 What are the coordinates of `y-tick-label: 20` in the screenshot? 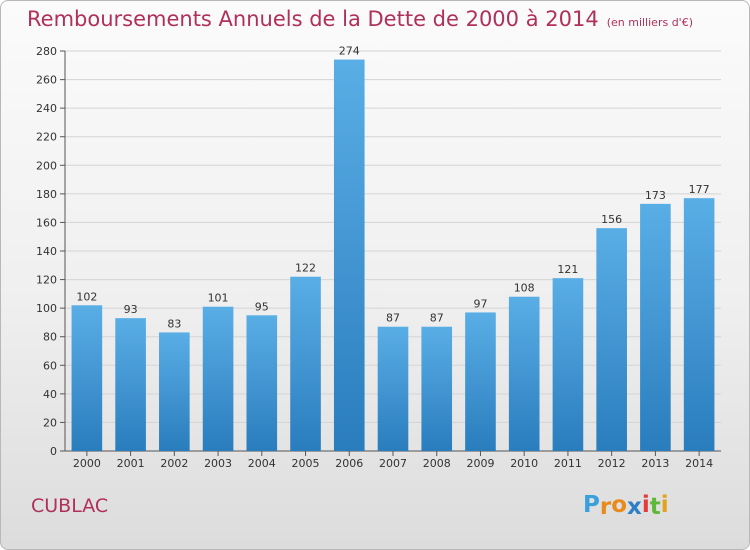 It's located at (50, 422).